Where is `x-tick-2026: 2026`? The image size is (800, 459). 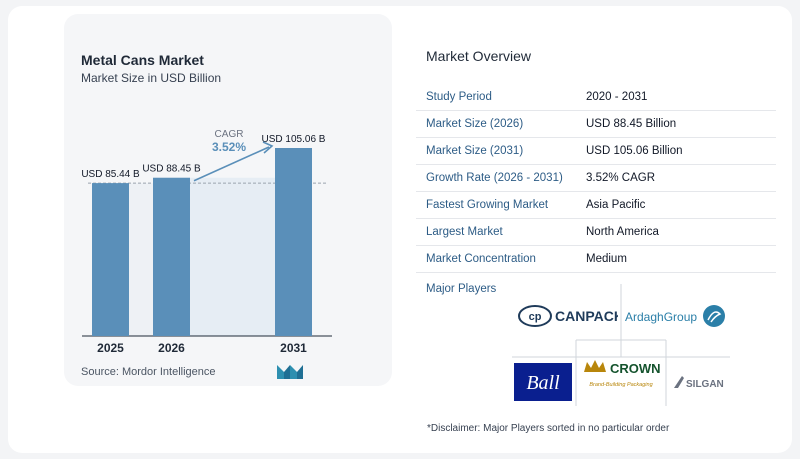 x-tick-2026: 2026 is located at coordinates (171, 348).